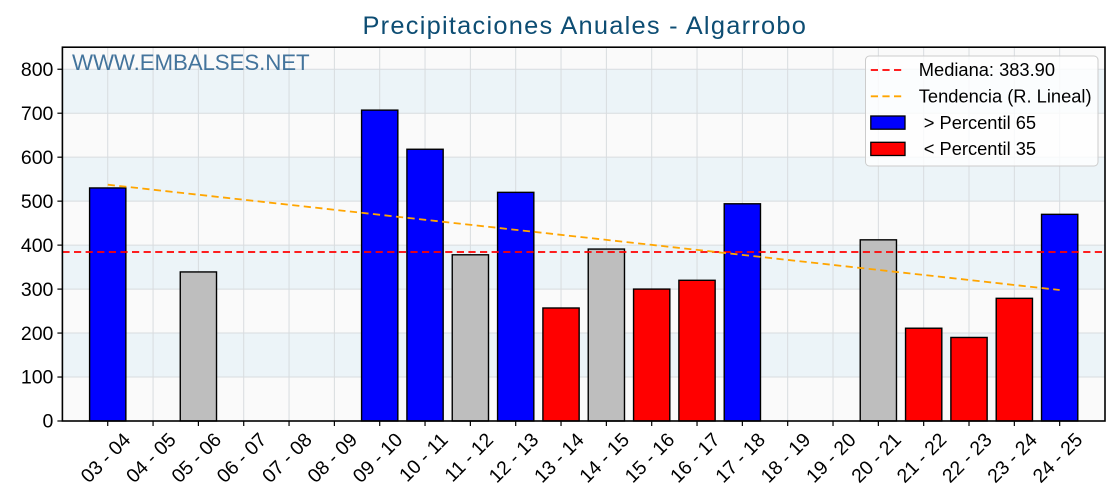 This screenshot has height=500, width=1120. What do you see at coordinates (191, 62) in the screenshot?
I see `svg-text: WWW.EMBALSES.NET` at bounding box center [191, 62].